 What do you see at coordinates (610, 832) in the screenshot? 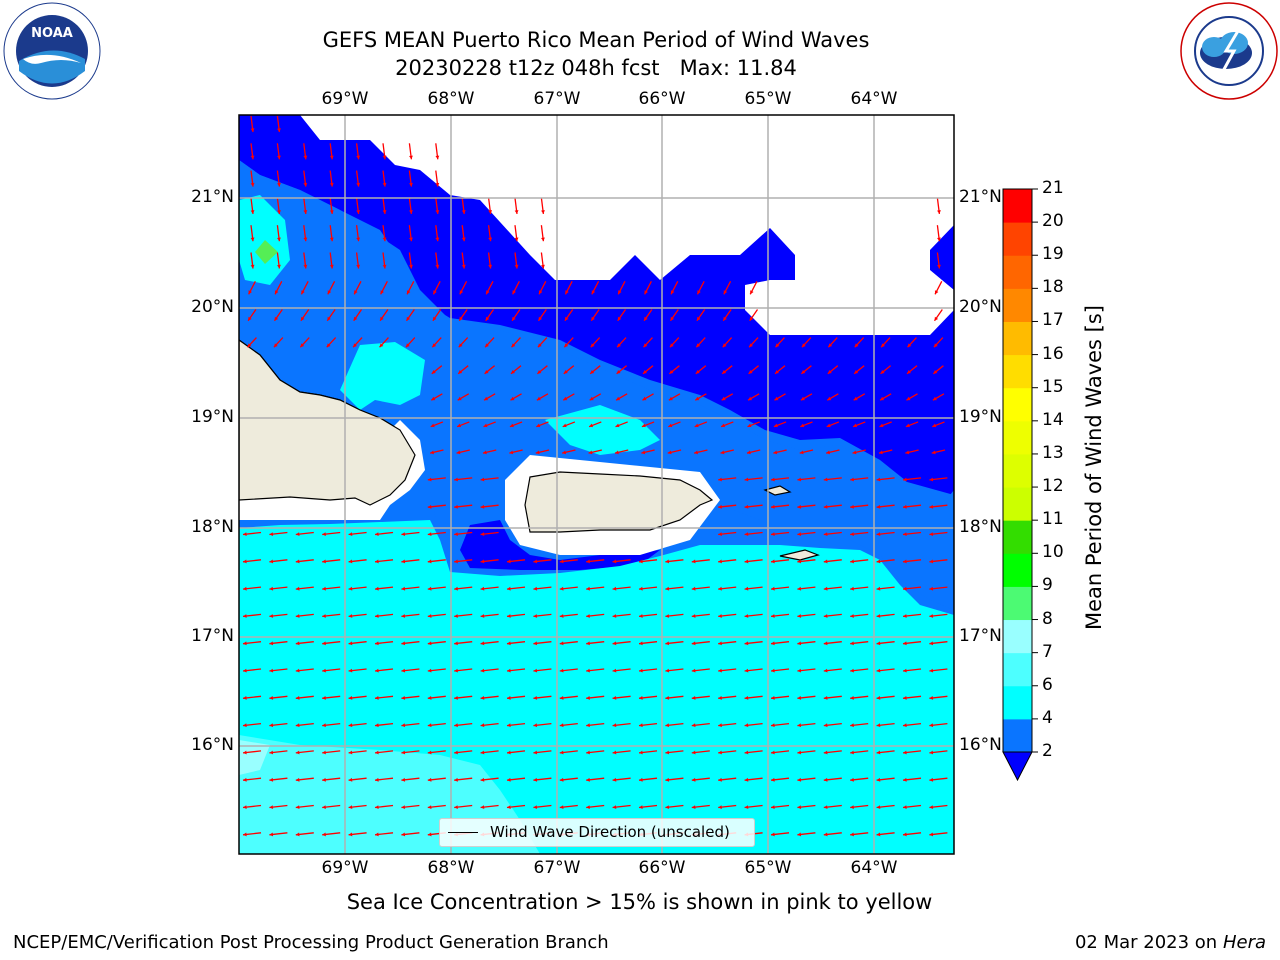
I see `legend-label: Wind Wave Direction (unscaled)` at bounding box center [610, 832].